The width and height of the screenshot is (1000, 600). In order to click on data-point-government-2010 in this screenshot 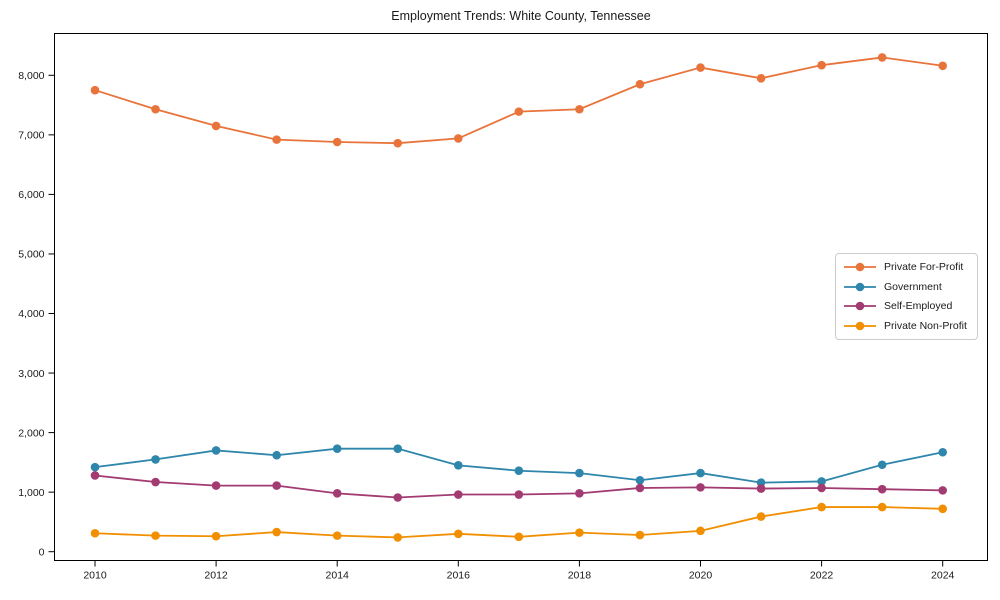, I will do `click(95, 467)`.